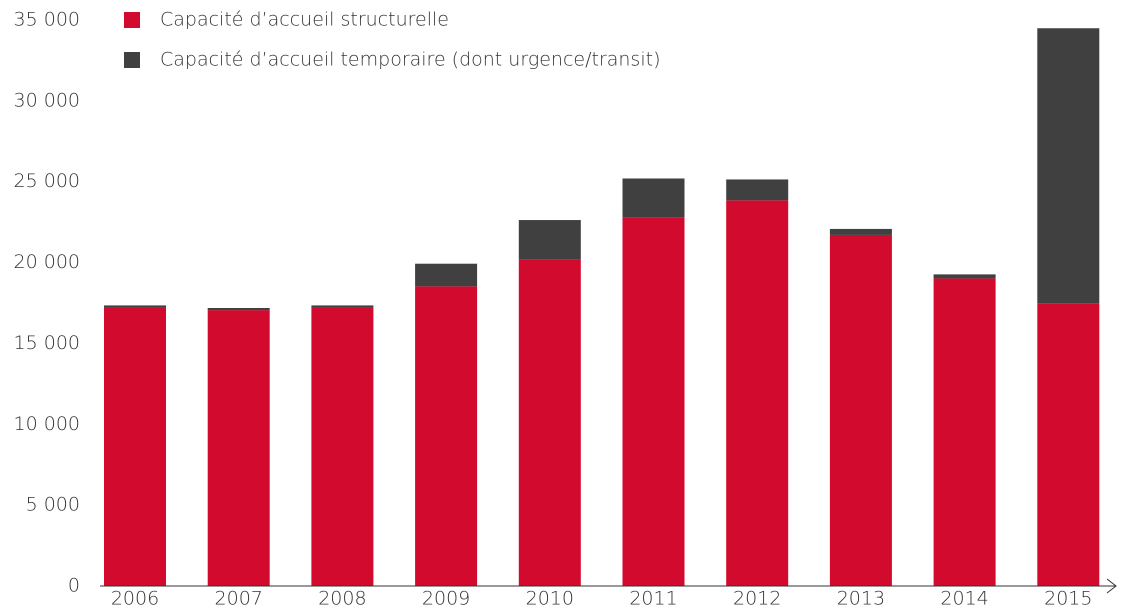  What do you see at coordinates (653, 598) in the screenshot?
I see `x-tick-label: 2011` at bounding box center [653, 598].